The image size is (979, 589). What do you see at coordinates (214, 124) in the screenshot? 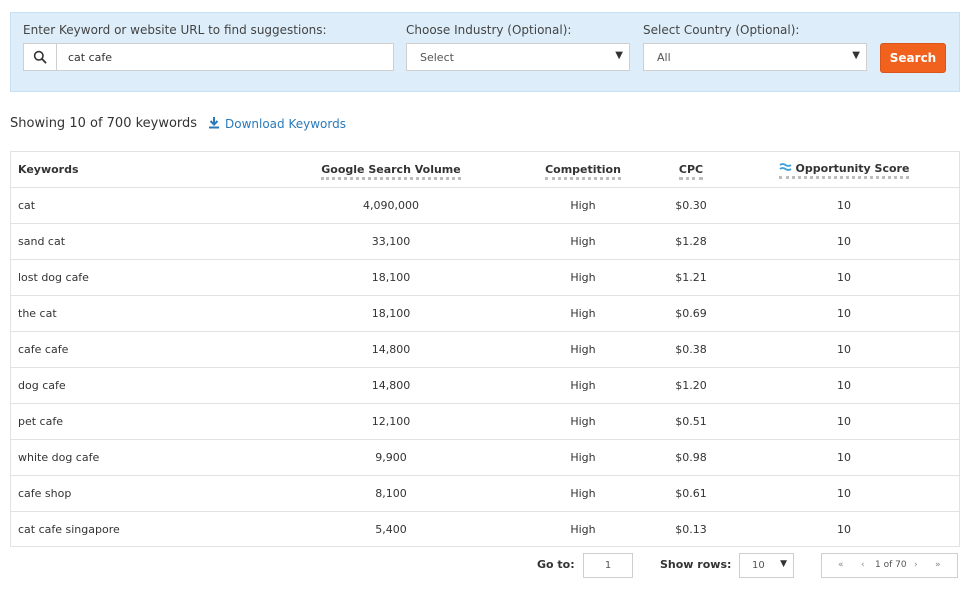
I see `download-icon` at bounding box center [214, 124].